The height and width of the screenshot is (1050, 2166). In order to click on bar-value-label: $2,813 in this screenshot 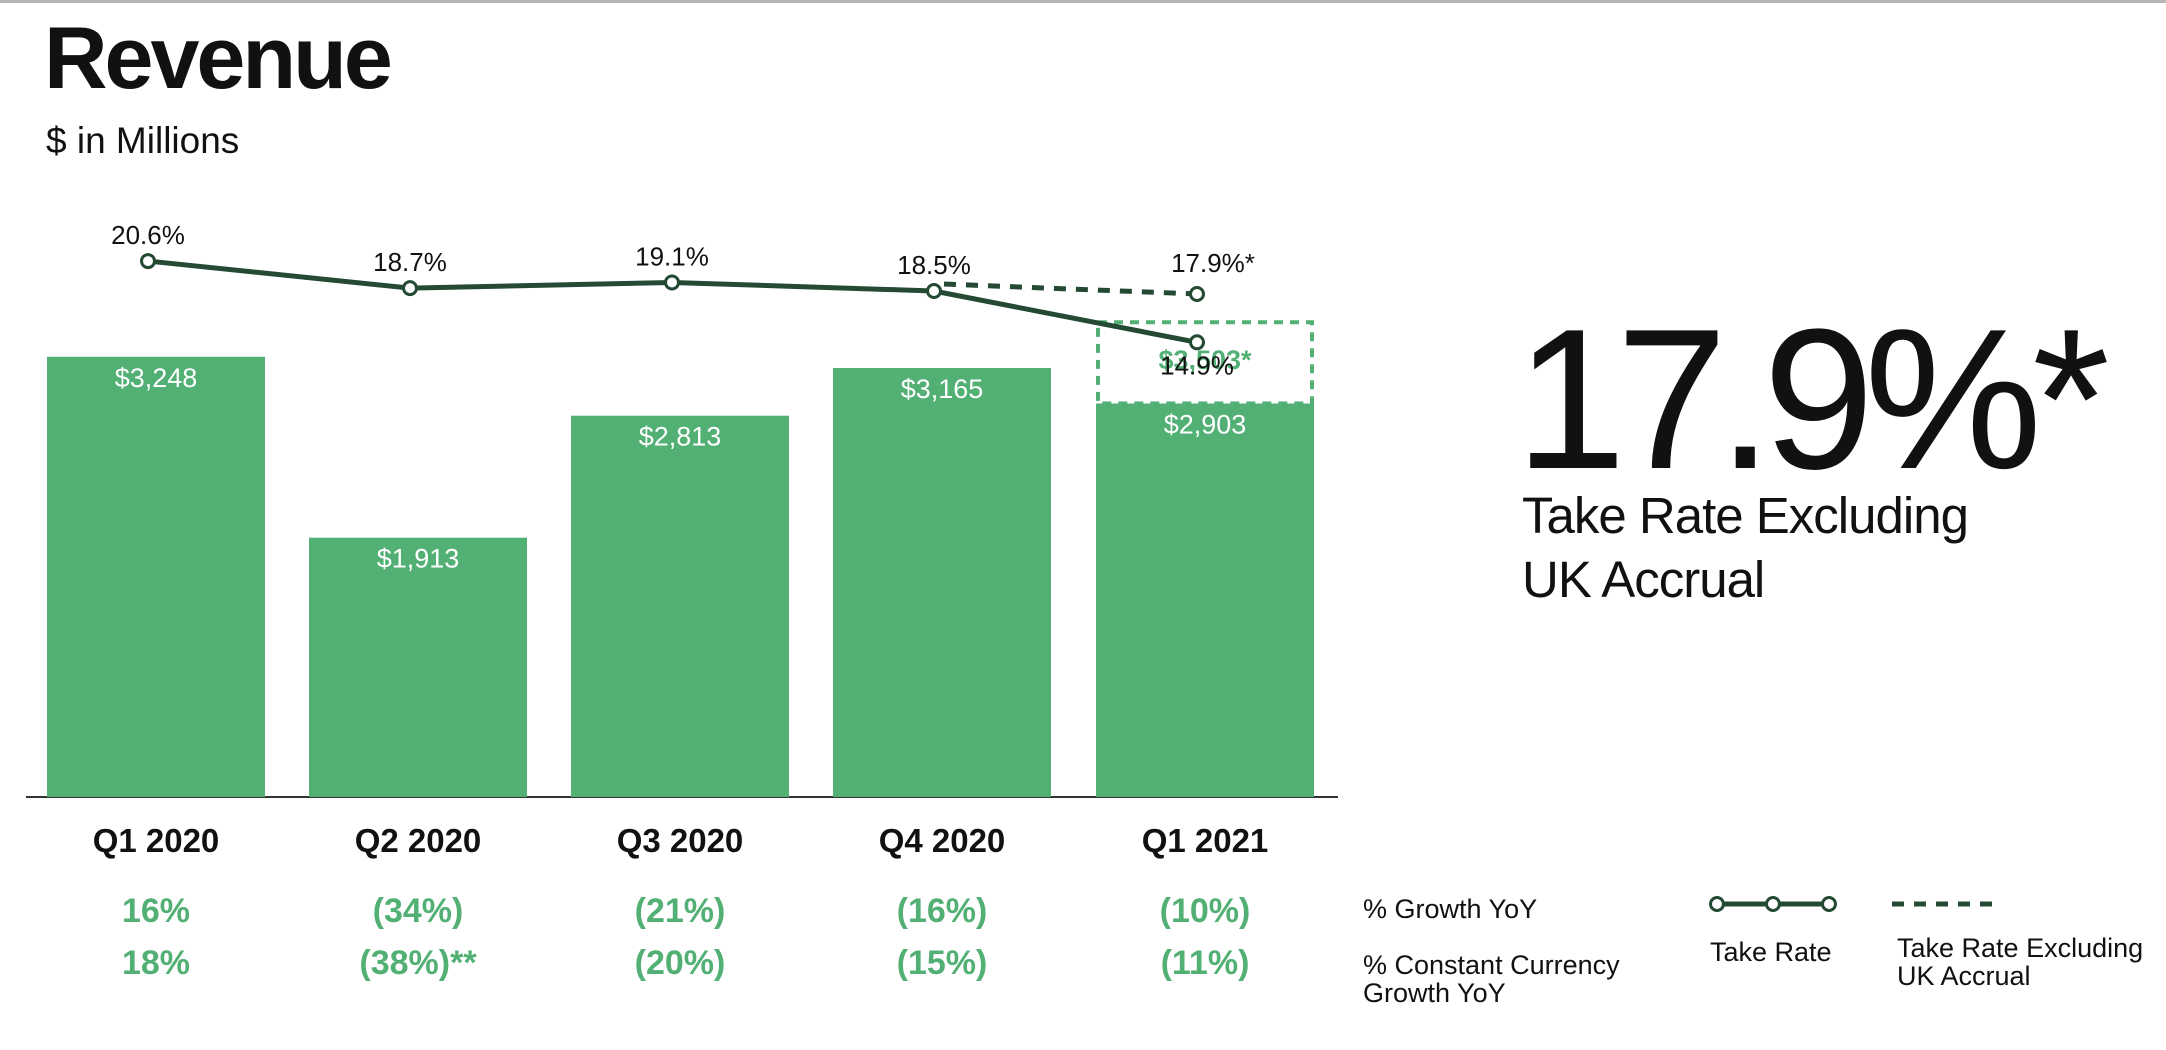, I will do `click(680, 437)`.